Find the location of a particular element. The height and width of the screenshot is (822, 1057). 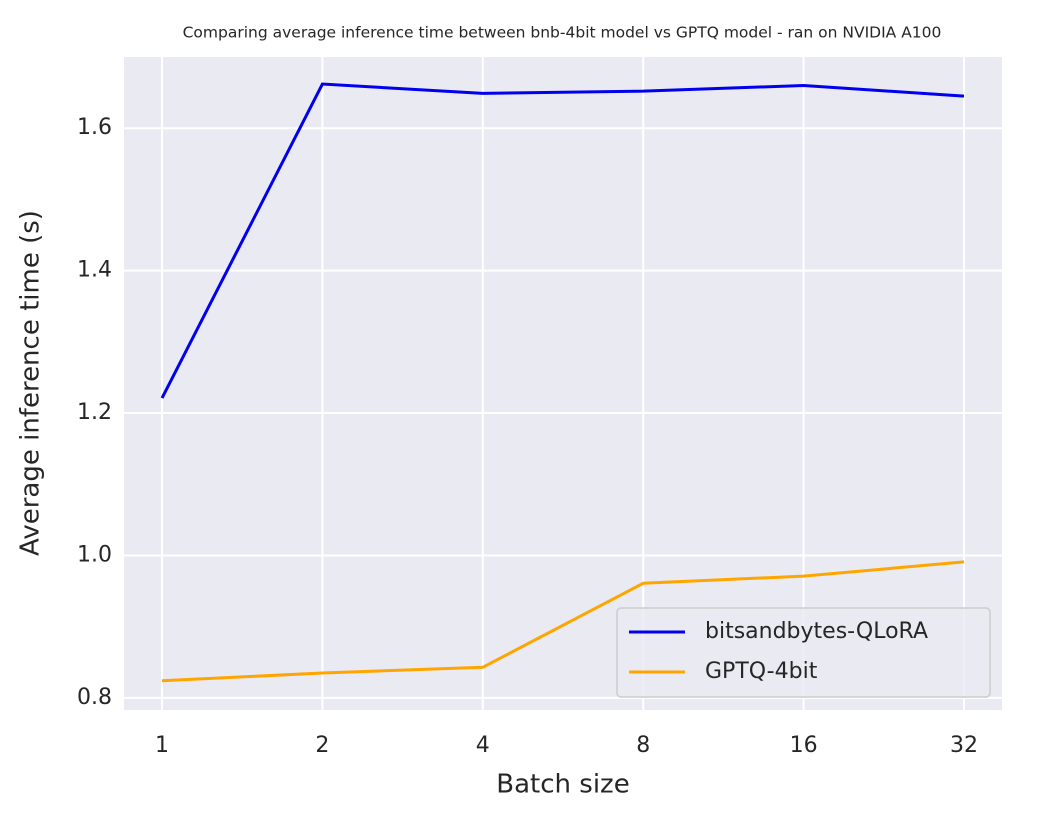

x-tick-label: 16 is located at coordinates (804, 745).